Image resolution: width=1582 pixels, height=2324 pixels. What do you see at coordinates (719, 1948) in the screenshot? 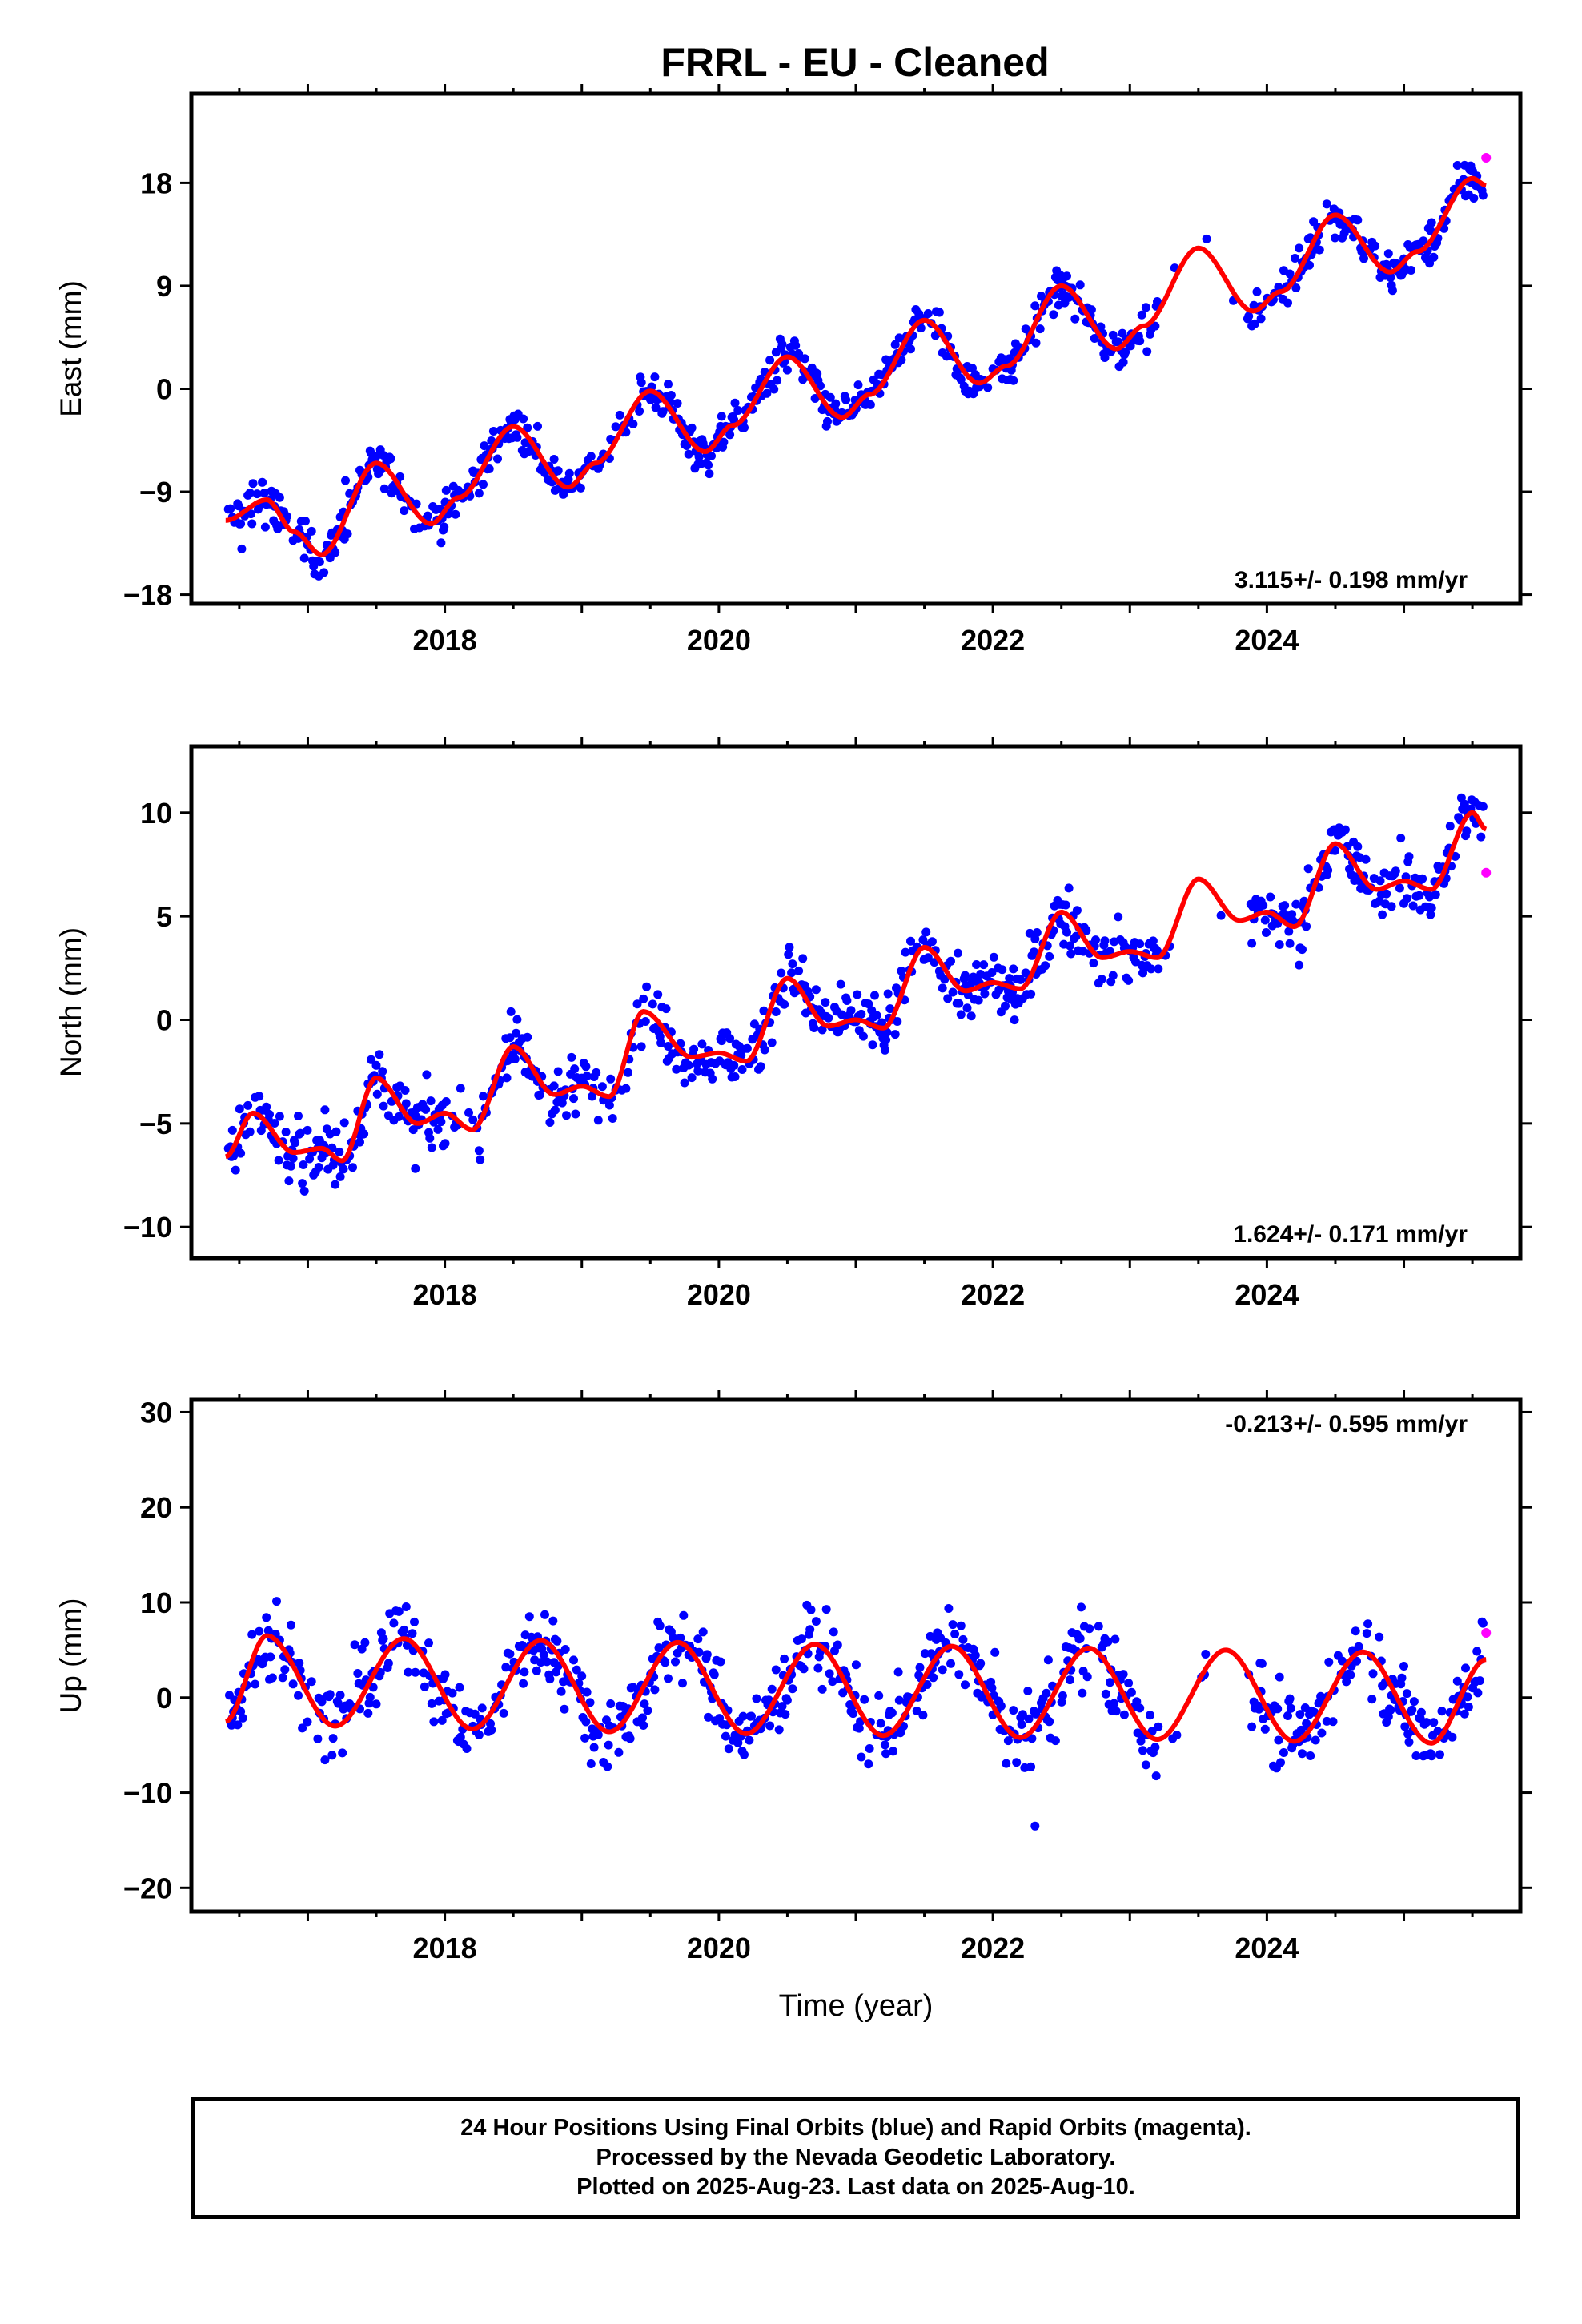
I see `x-tick-label: 2020` at bounding box center [719, 1948].